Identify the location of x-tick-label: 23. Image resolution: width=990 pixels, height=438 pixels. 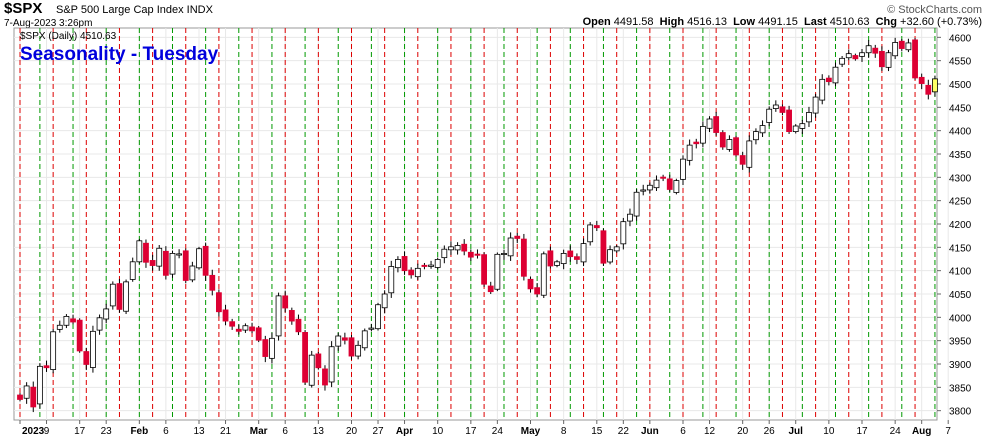
(107, 431).